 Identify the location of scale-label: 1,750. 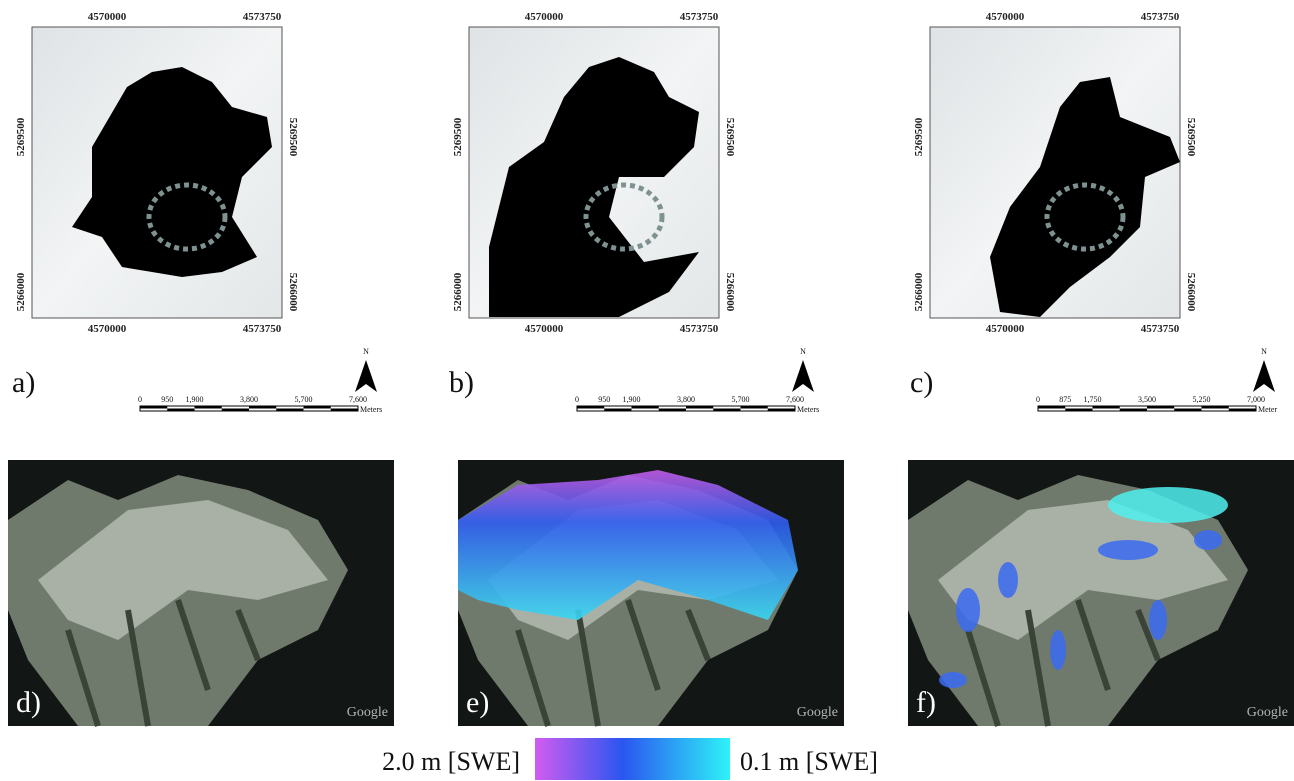
(1093, 399).